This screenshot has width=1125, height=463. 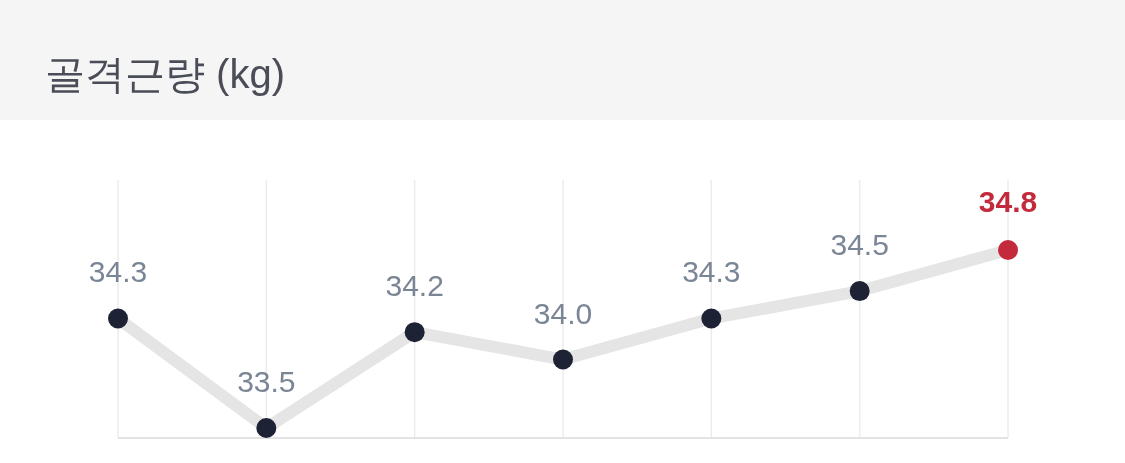 I want to click on data-label: 34.8, so click(x=1008, y=201).